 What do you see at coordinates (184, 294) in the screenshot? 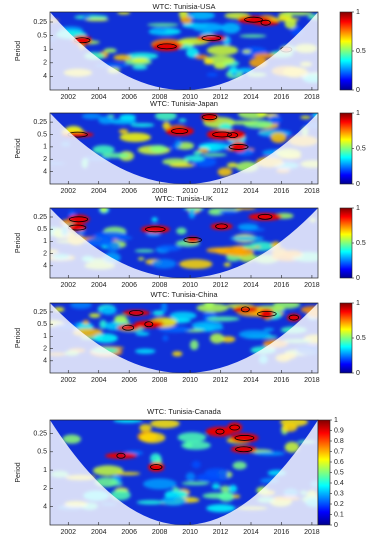
I see `panel-title: WTC: Tunisia-China` at bounding box center [184, 294].